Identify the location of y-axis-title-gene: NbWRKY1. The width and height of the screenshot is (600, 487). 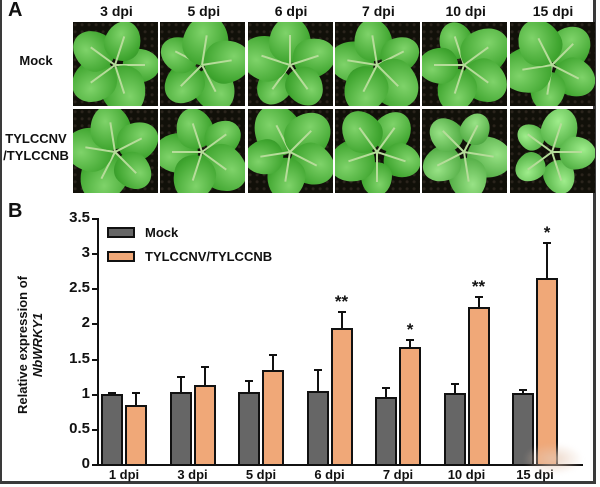
(37, 345).